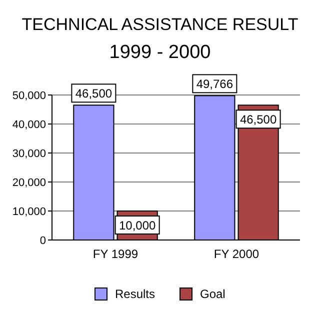 This screenshot has width=320, height=320. Describe the element at coordinates (237, 254) in the screenshot. I see `x-tick-label: FY 2000` at that location.